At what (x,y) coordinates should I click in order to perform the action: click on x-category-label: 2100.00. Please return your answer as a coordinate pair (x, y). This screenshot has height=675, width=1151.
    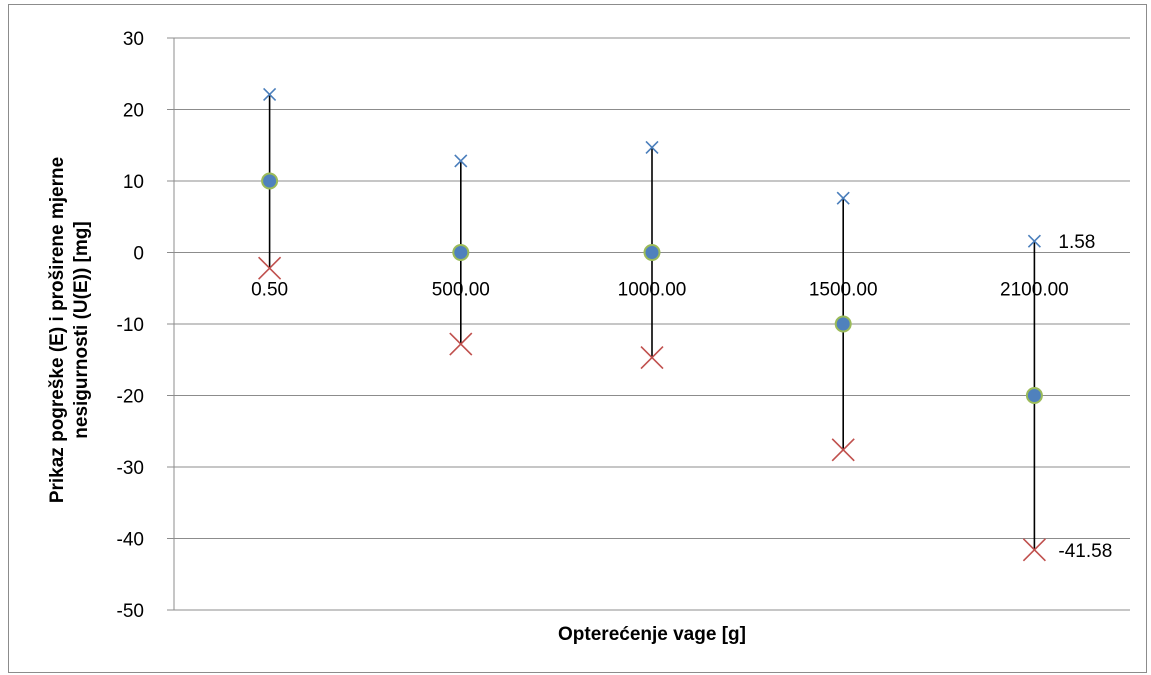
    Looking at the image, I should click on (1034, 290).